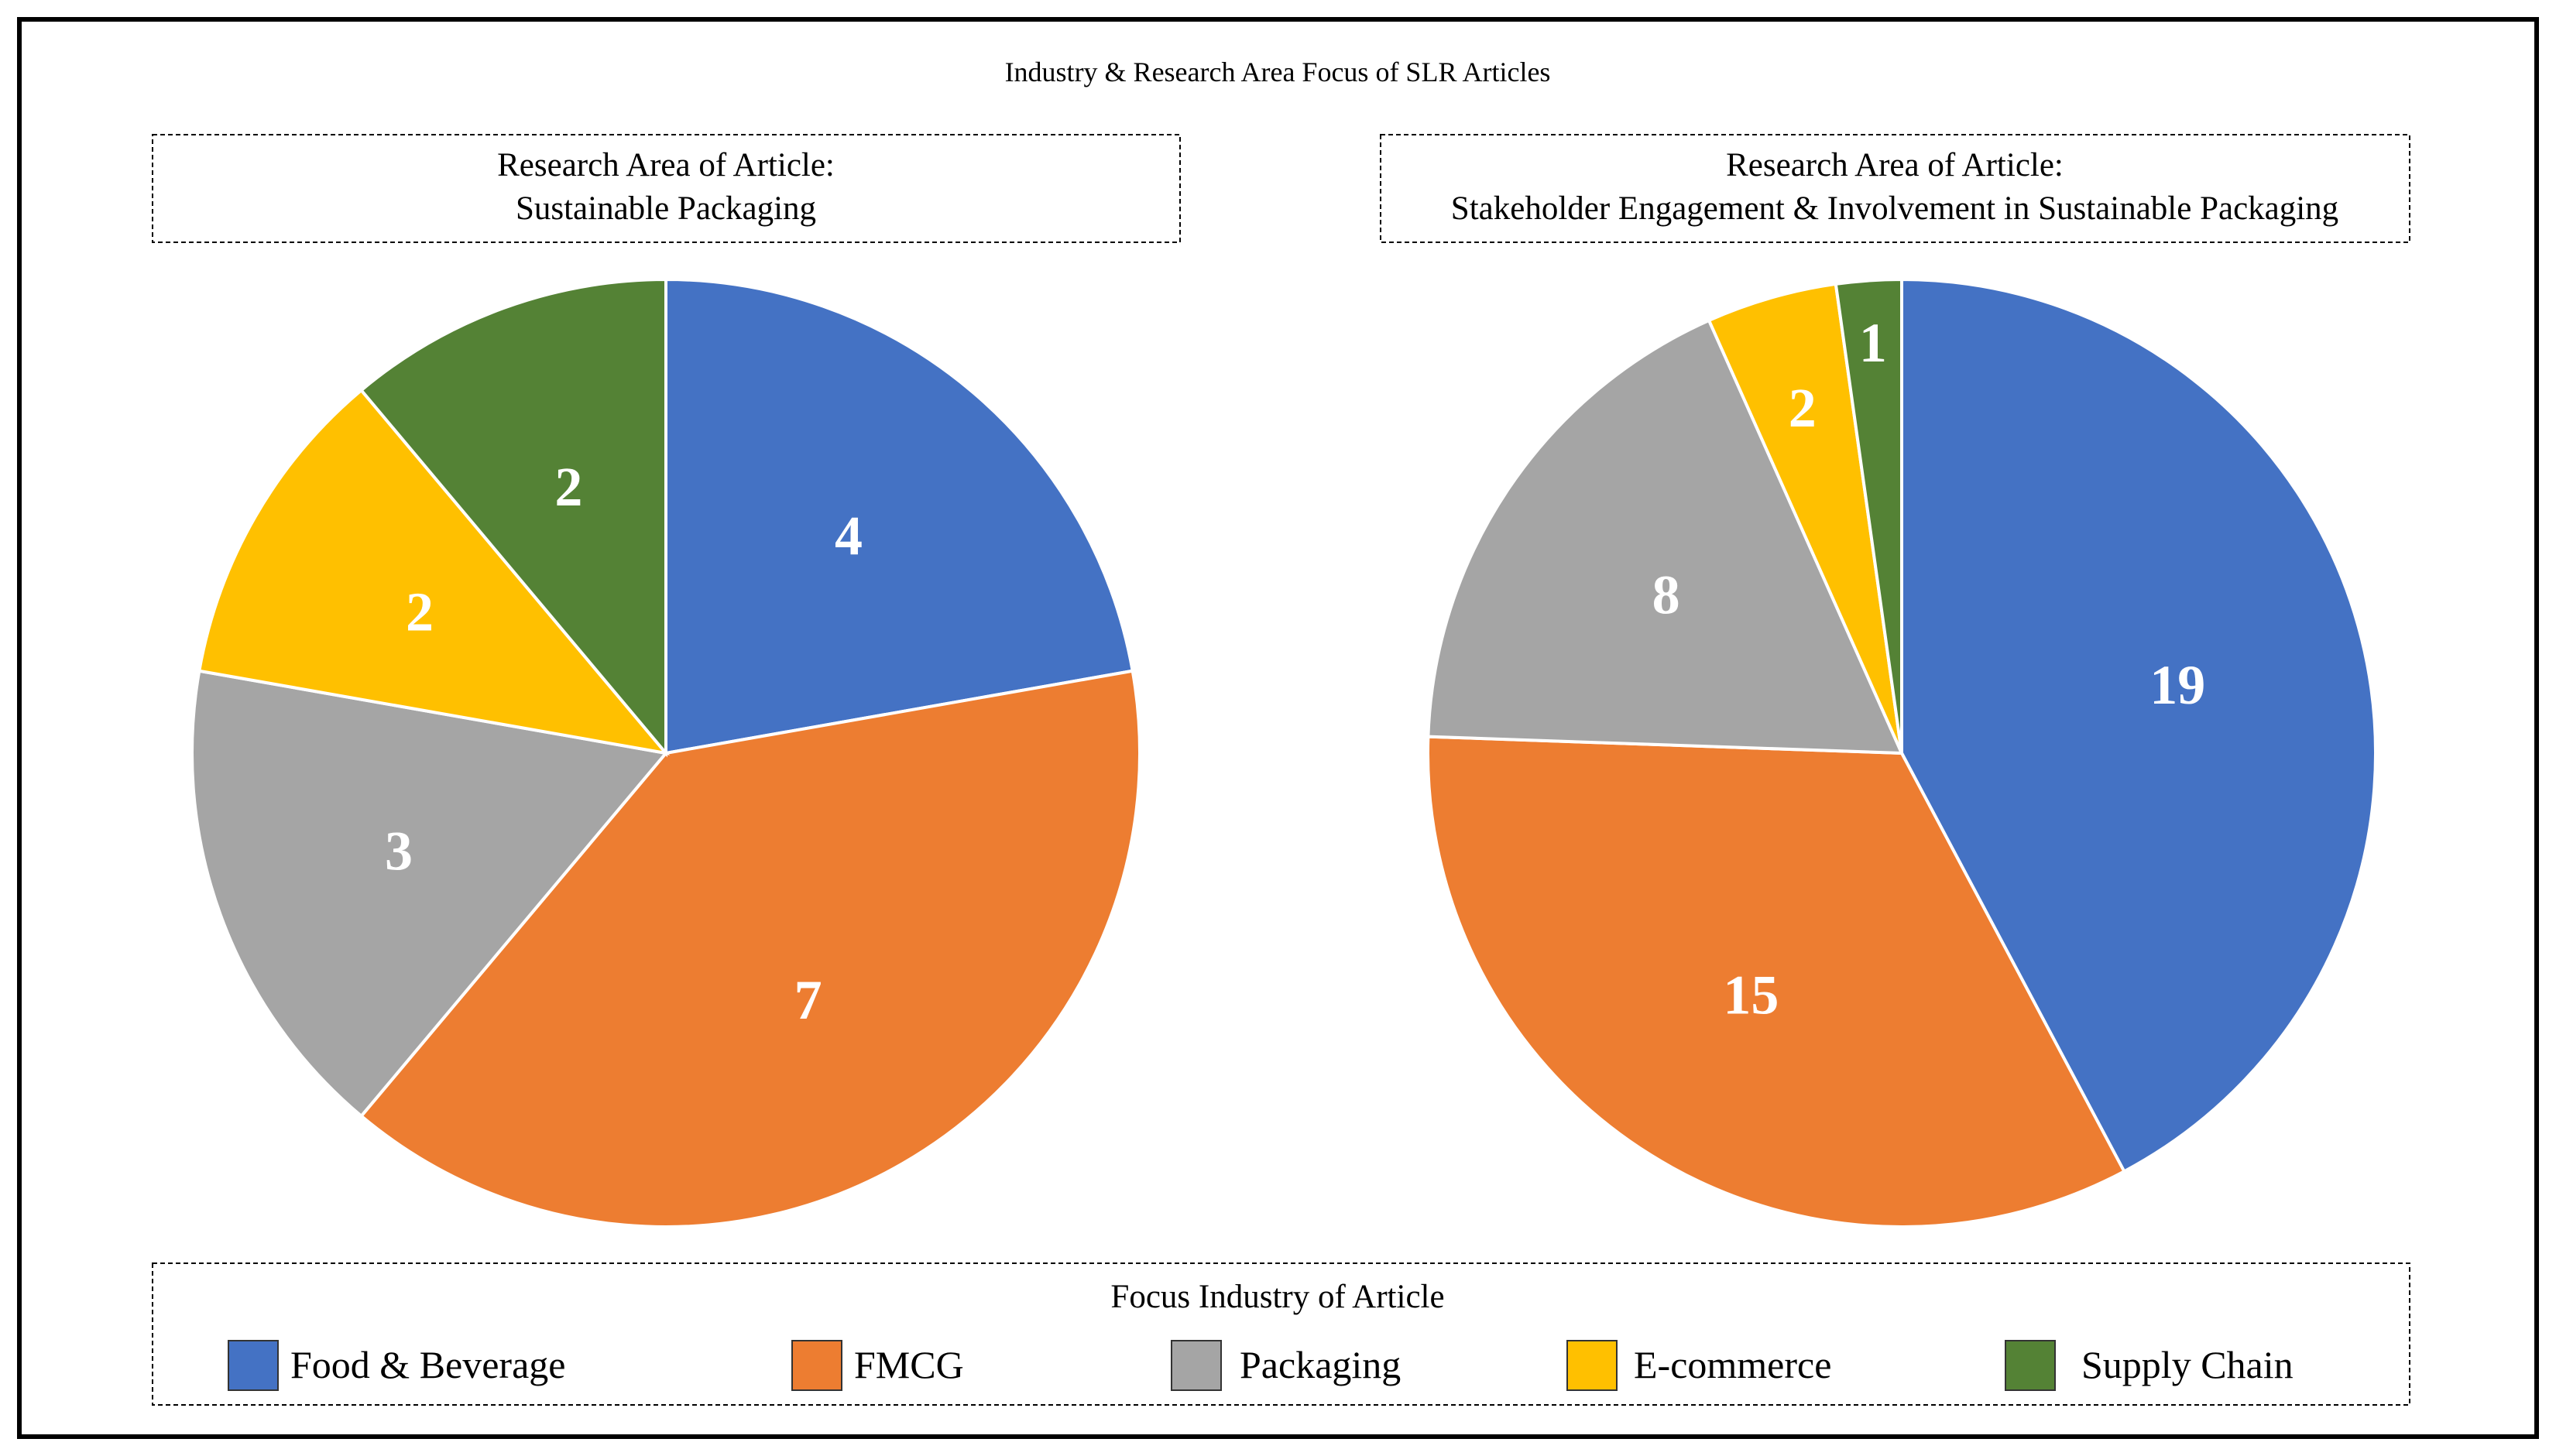 This screenshot has width=2556, height=1456. I want to click on legend-item-fmcg: FMCG, so click(877, 1366).